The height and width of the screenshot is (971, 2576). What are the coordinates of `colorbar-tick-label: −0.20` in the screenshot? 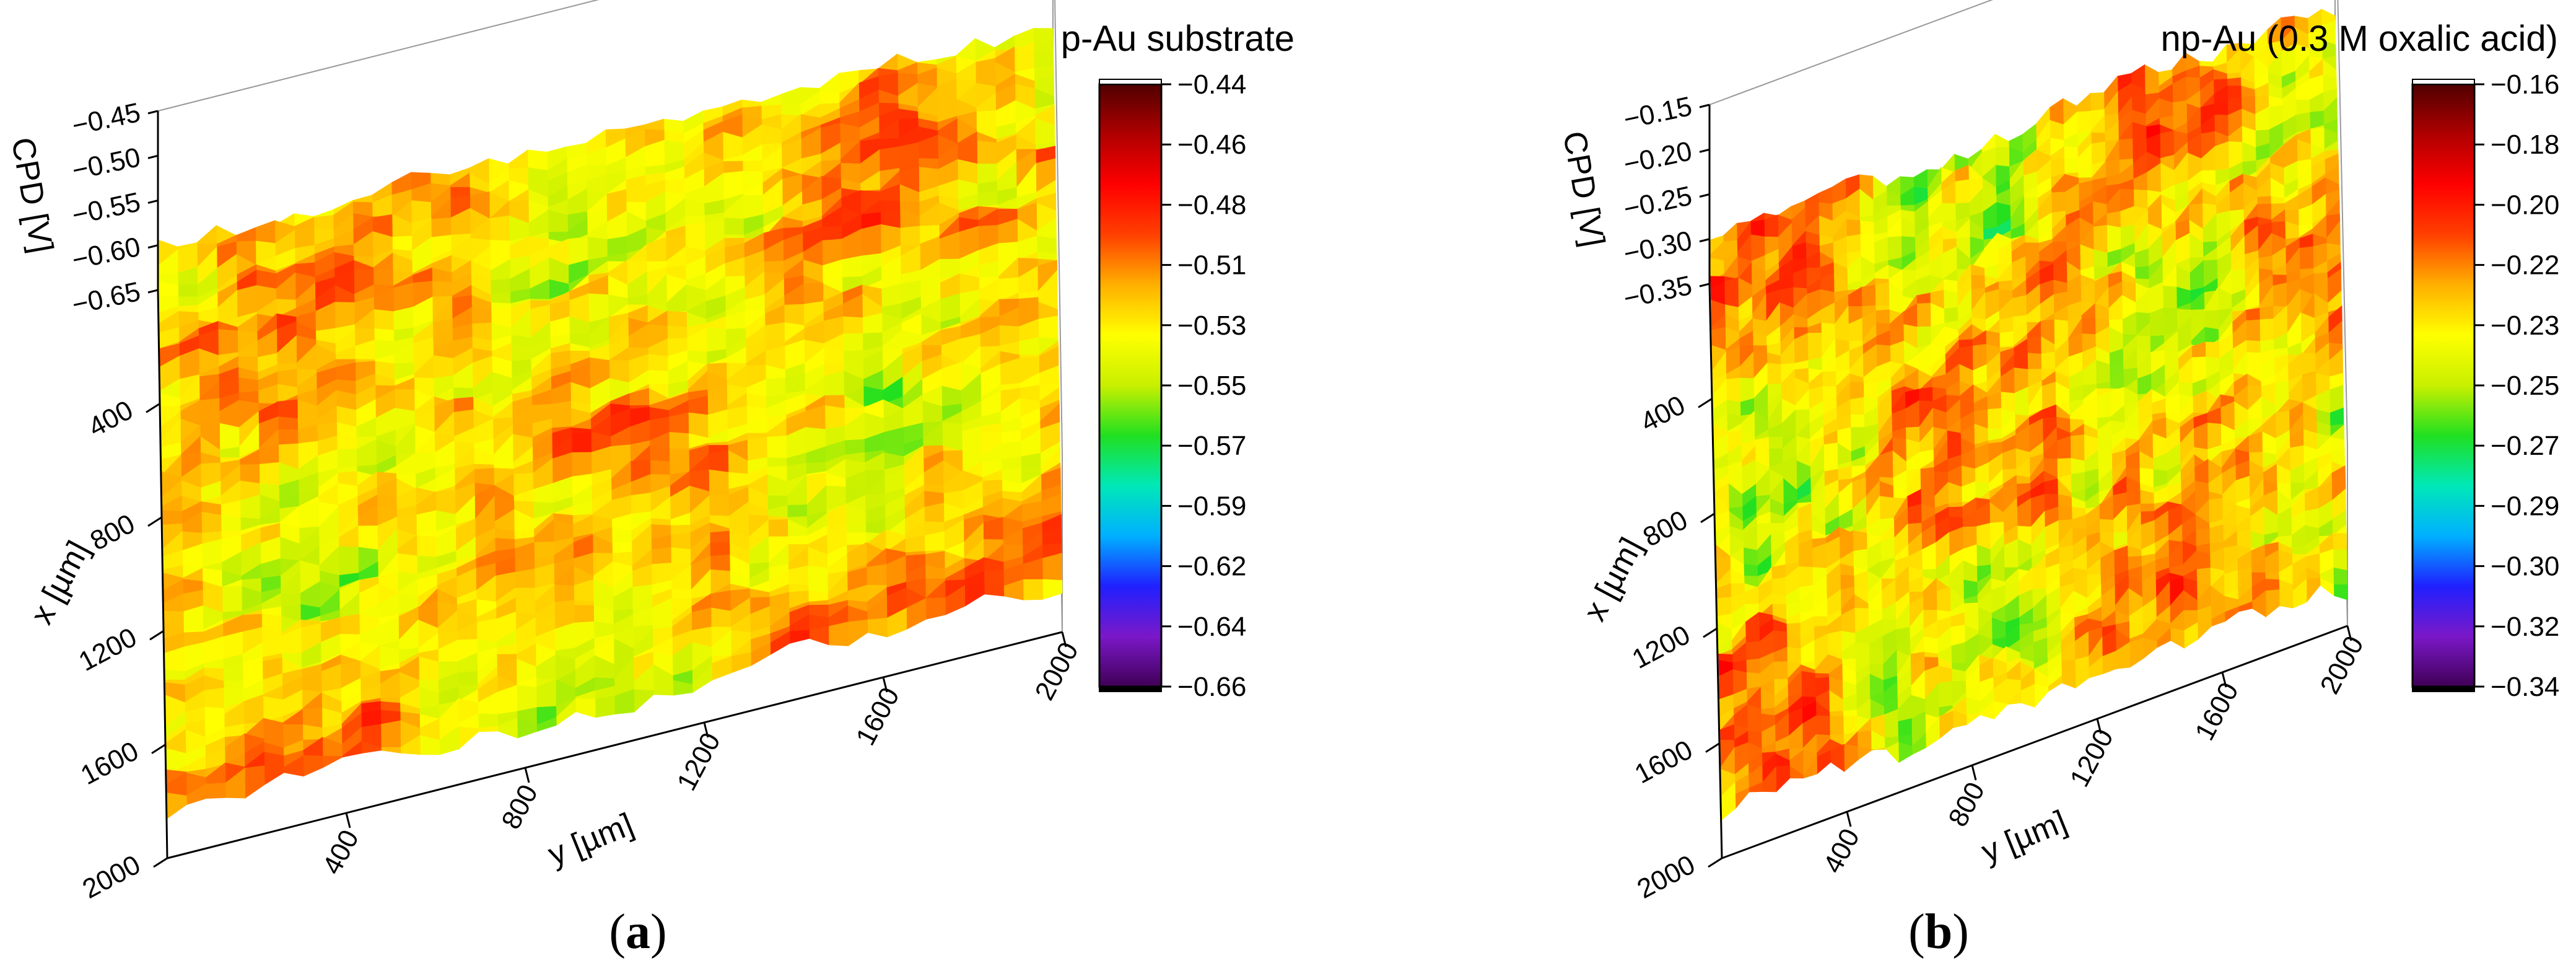 It's located at (2525, 205).